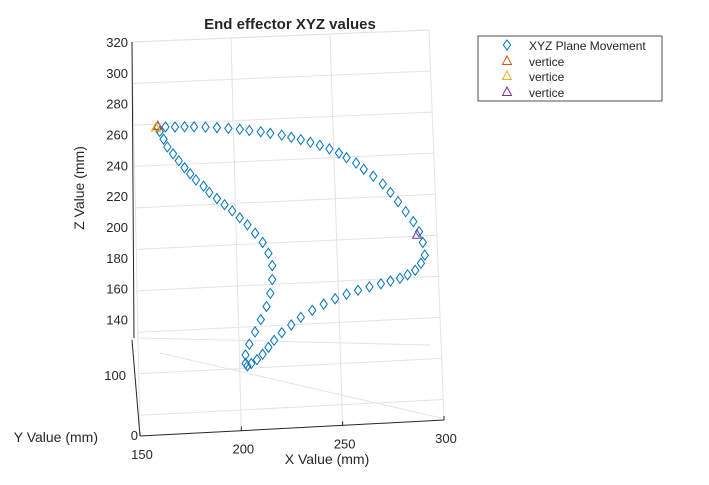 The width and height of the screenshot is (709, 485). I want to click on y-tick-label: 100, so click(115, 375).